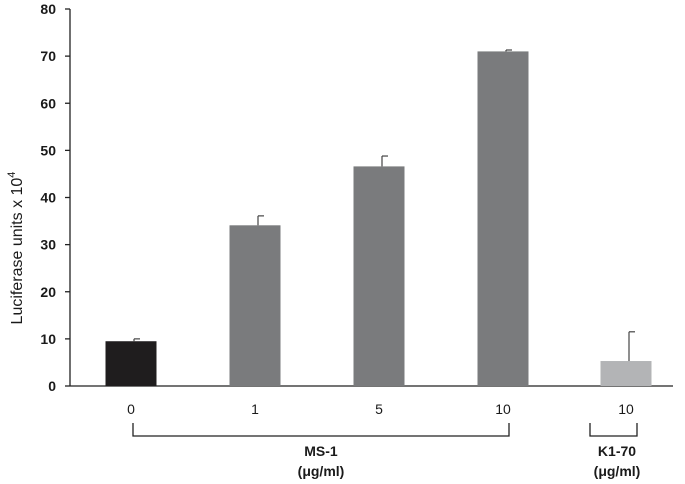  What do you see at coordinates (48, 198) in the screenshot?
I see `y-tick-label: 40` at bounding box center [48, 198].